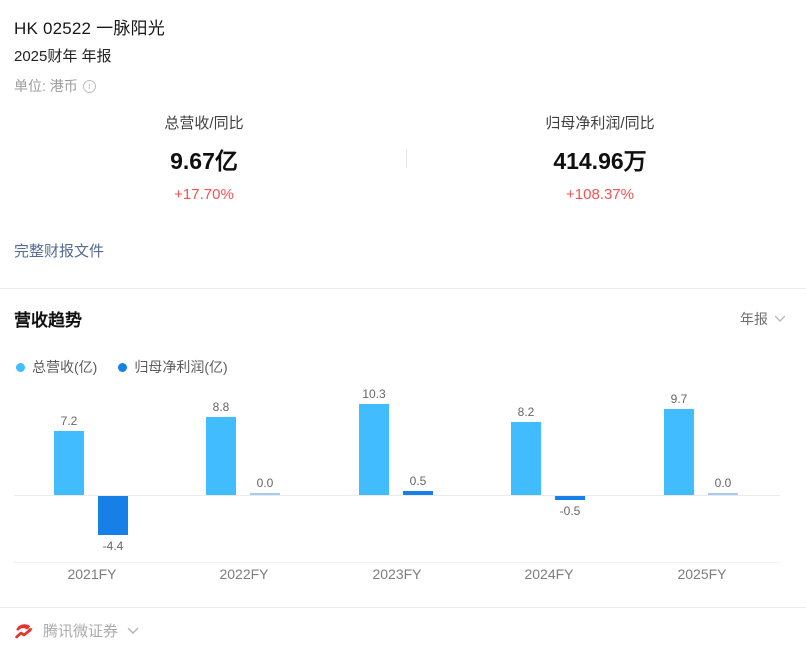 This screenshot has height=650, width=806. What do you see at coordinates (549, 574) in the screenshot?
I see `x-axis-label: 2024FY` at bounding box center [549, 574].